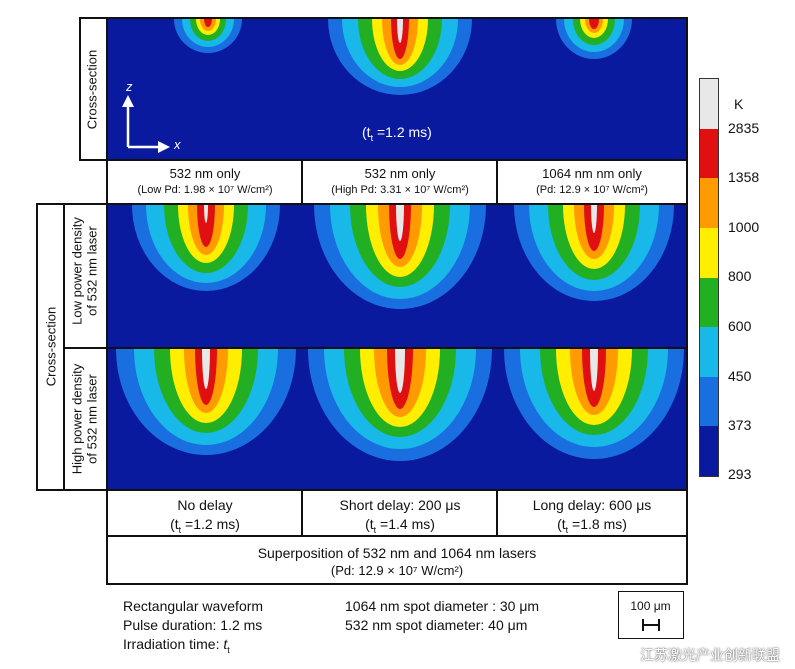 The height and width of the screenshot is (669, 795). I want to click on bottom-caption-2: Short delay: 200 μs (tt =1.4 ms), so click(400, 518).